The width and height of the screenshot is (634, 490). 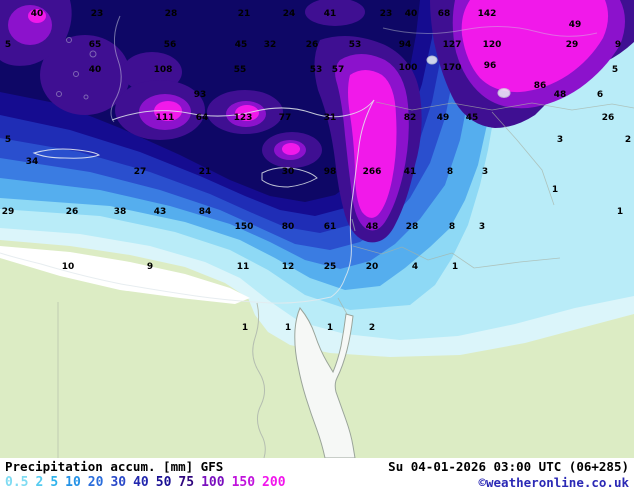 What do you see at coordinates (243, 267) in the screenshot?
I see `precip-value: 11` at bounding box center [243, 267].